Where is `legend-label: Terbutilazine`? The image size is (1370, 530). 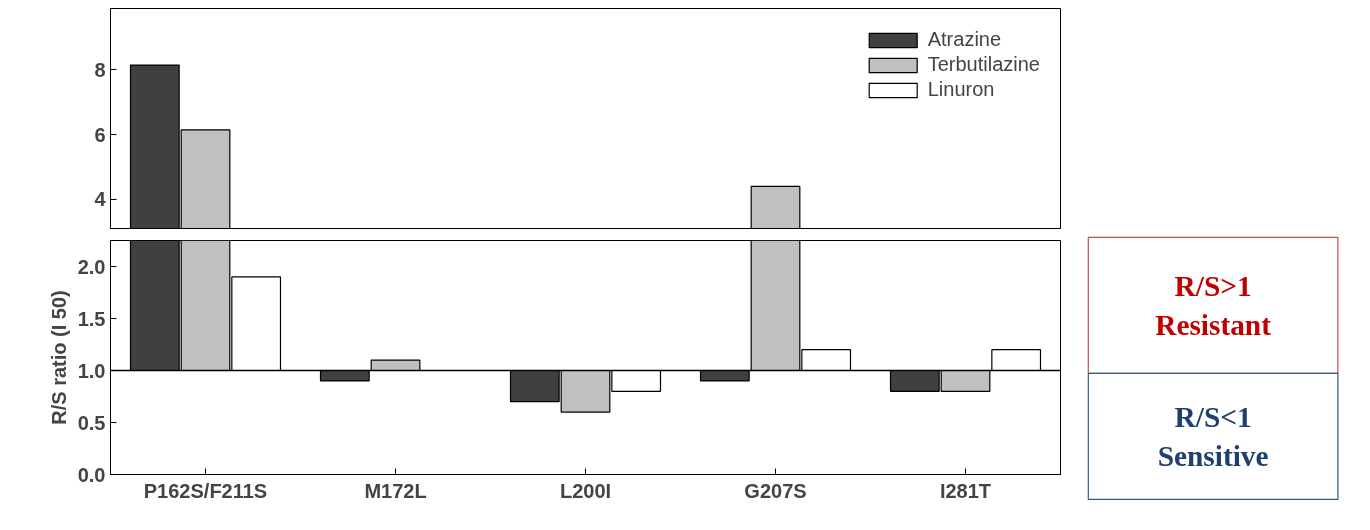
legend-label: Terbutilazine is located at coordinates (983, 64).